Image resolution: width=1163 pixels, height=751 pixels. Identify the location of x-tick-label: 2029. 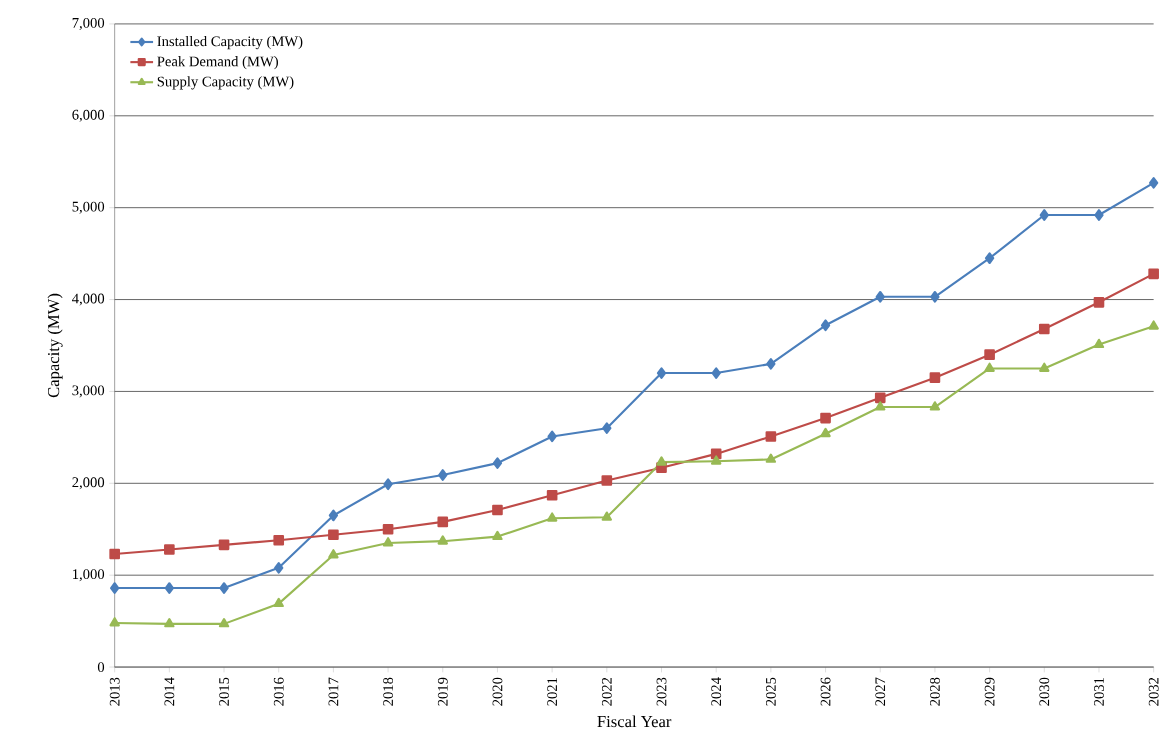
(989, 691).